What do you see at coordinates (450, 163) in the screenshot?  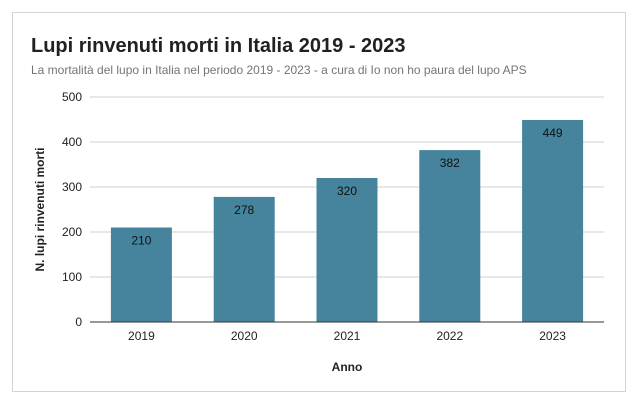 I see `data-label-2022: 382` at bounding box center [450, 163].